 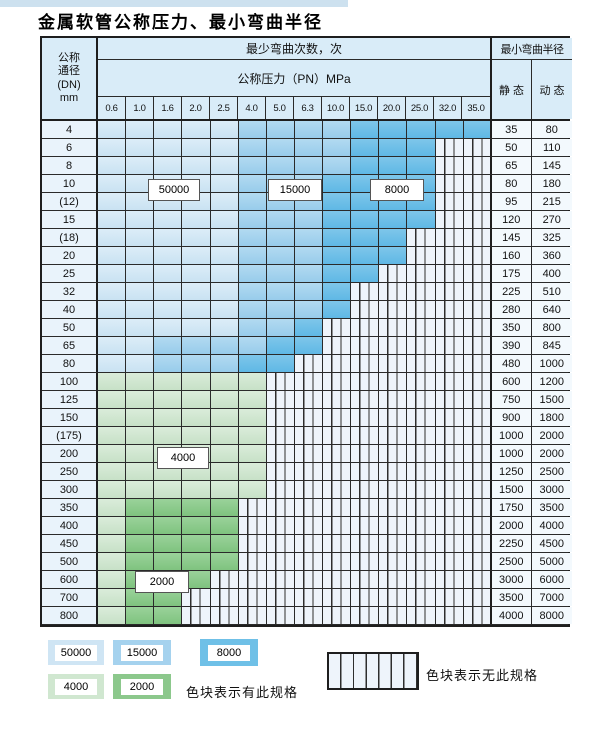 I want to click on nominal-pressure-header: 公称压力（PN）MPa, so click(x=294, y=78).